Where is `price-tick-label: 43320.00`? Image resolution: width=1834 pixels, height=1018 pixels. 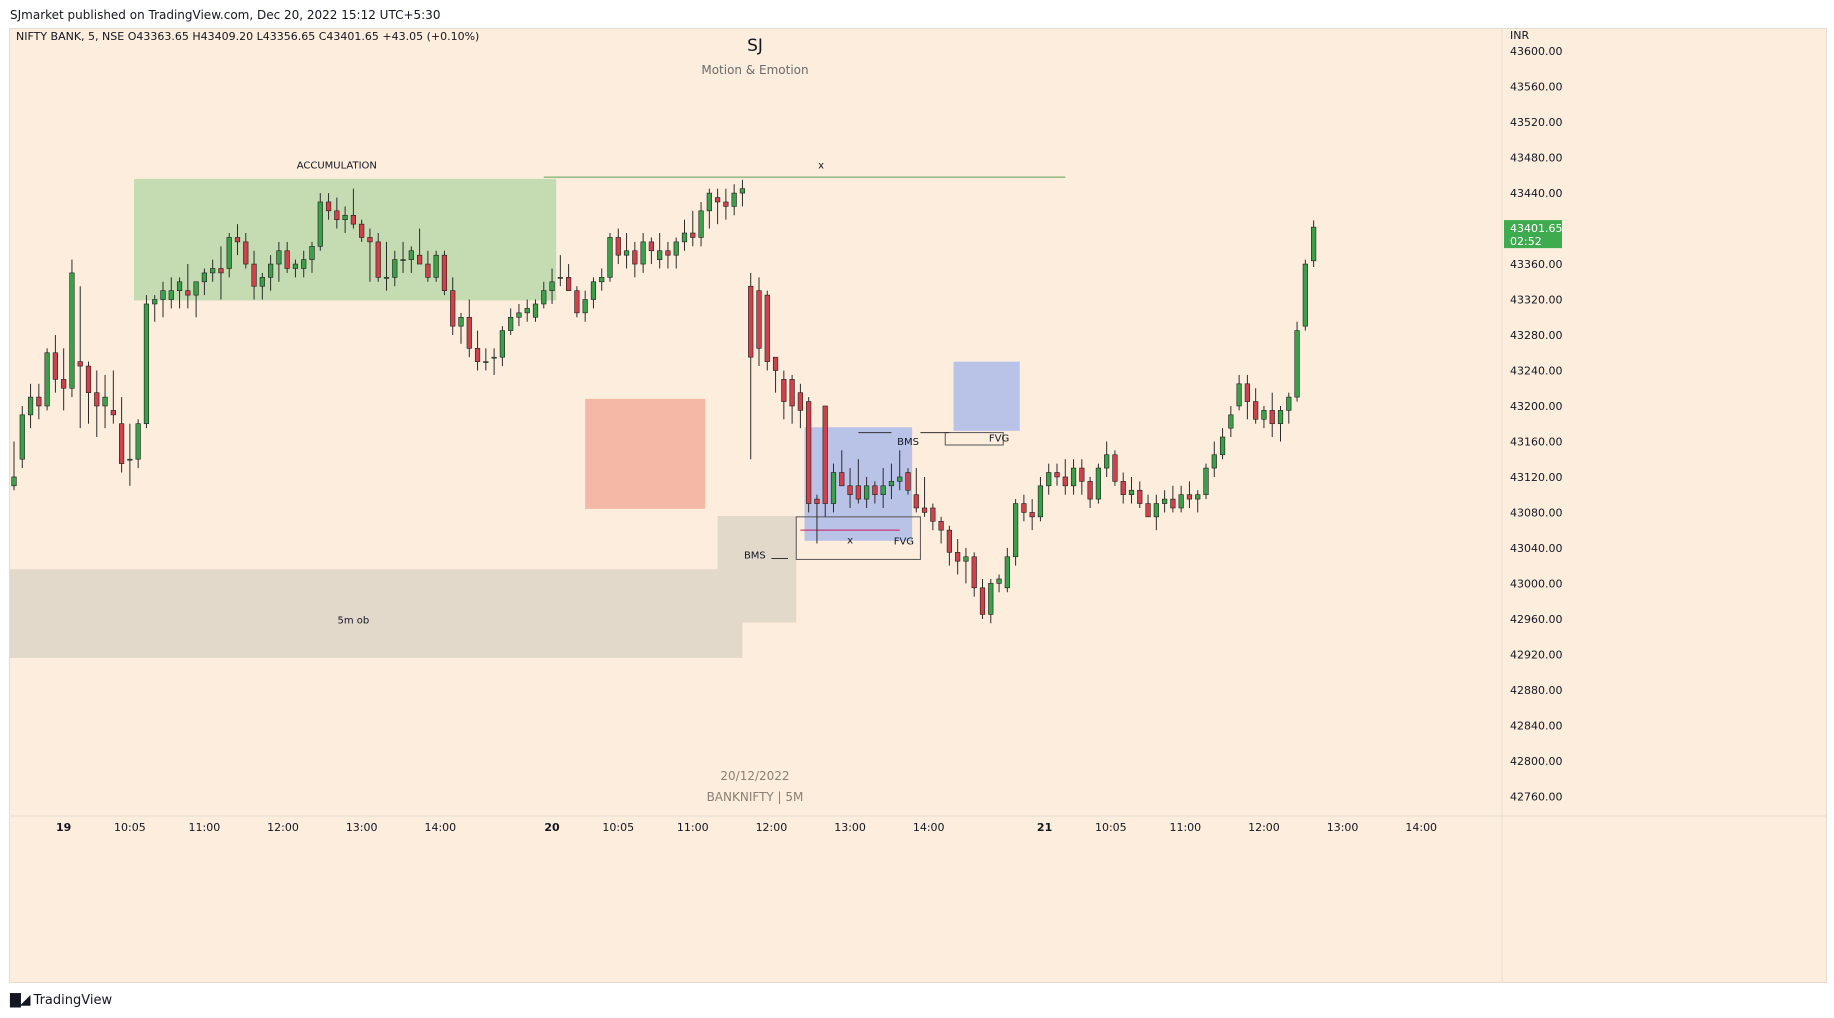
price-tick-label: 43320.00 is located at coordinates (1536, 300).